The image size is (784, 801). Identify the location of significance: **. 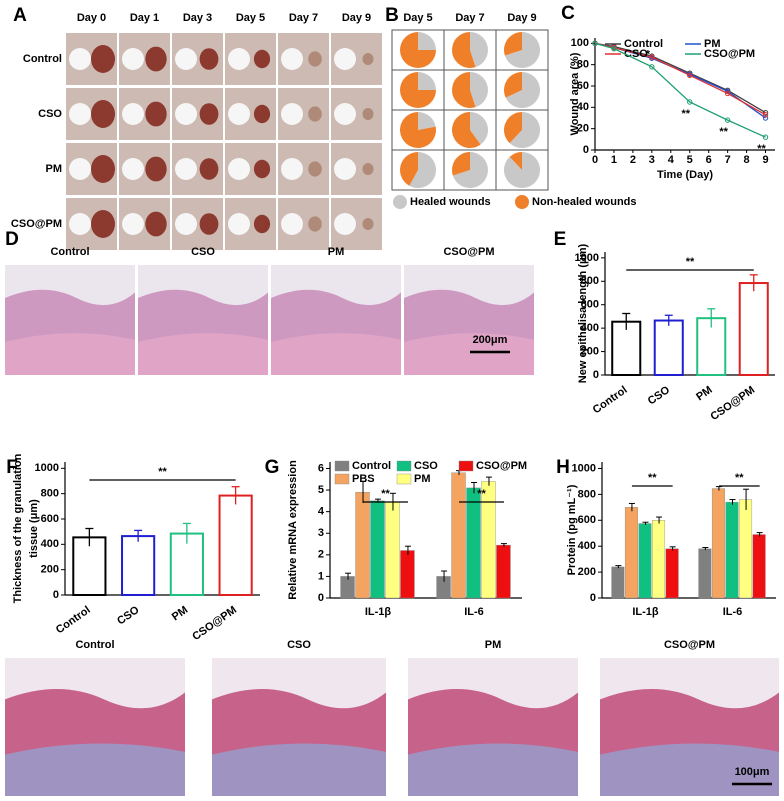
(385, 494).